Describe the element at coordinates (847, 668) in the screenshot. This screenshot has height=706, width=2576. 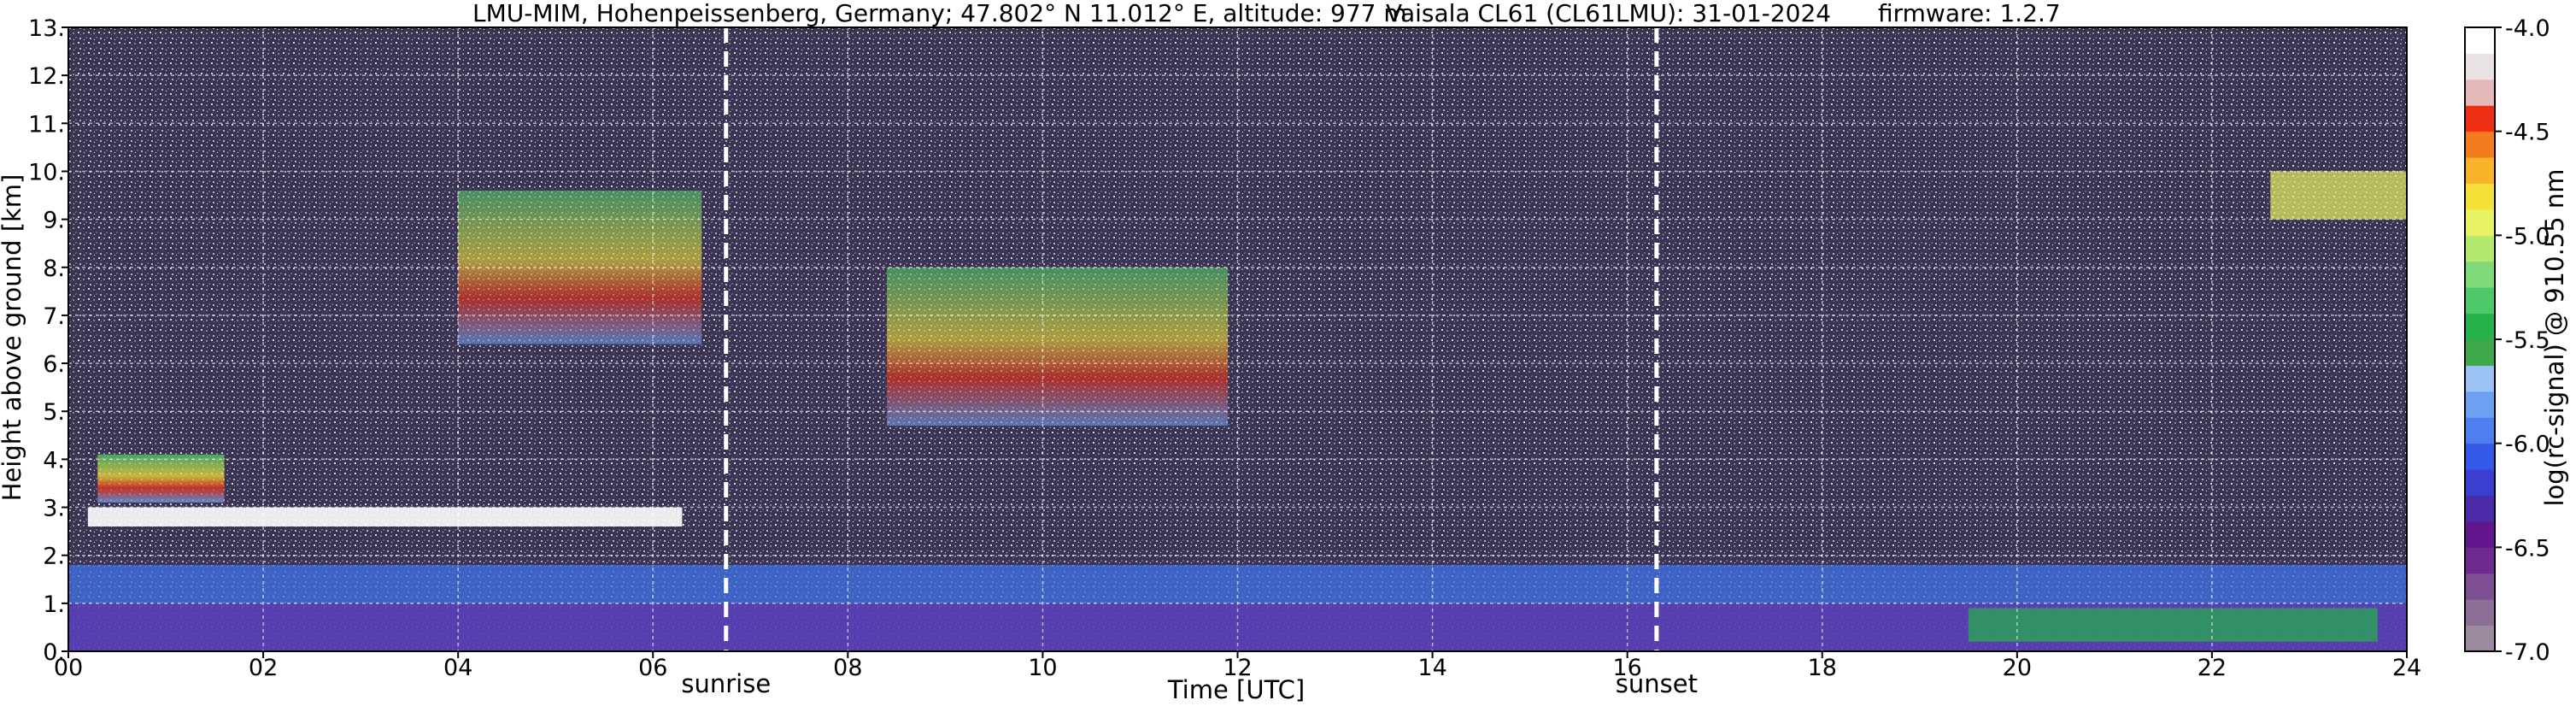
I see `x-tick-label: 08` at that location.